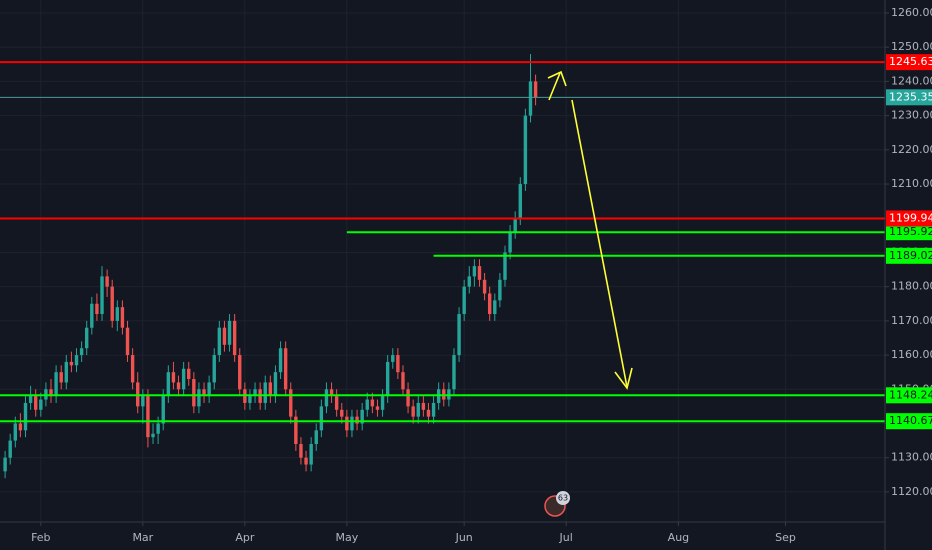  What do you see at coordinates (678, 537) in the screenshot?
I see `x-tick-label: Aug` at bounding box center [678, 537].